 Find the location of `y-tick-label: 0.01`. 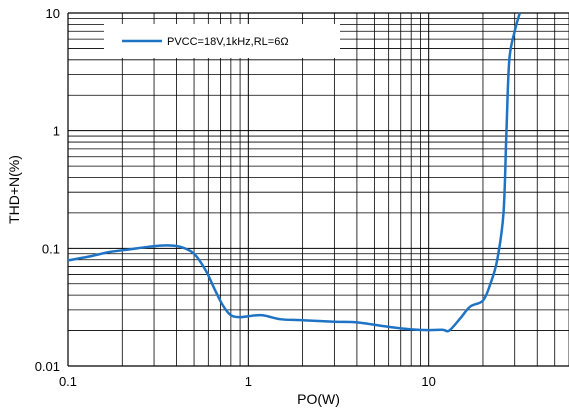

y-tick-label: 0.01 is located at coordinates (47, 366).